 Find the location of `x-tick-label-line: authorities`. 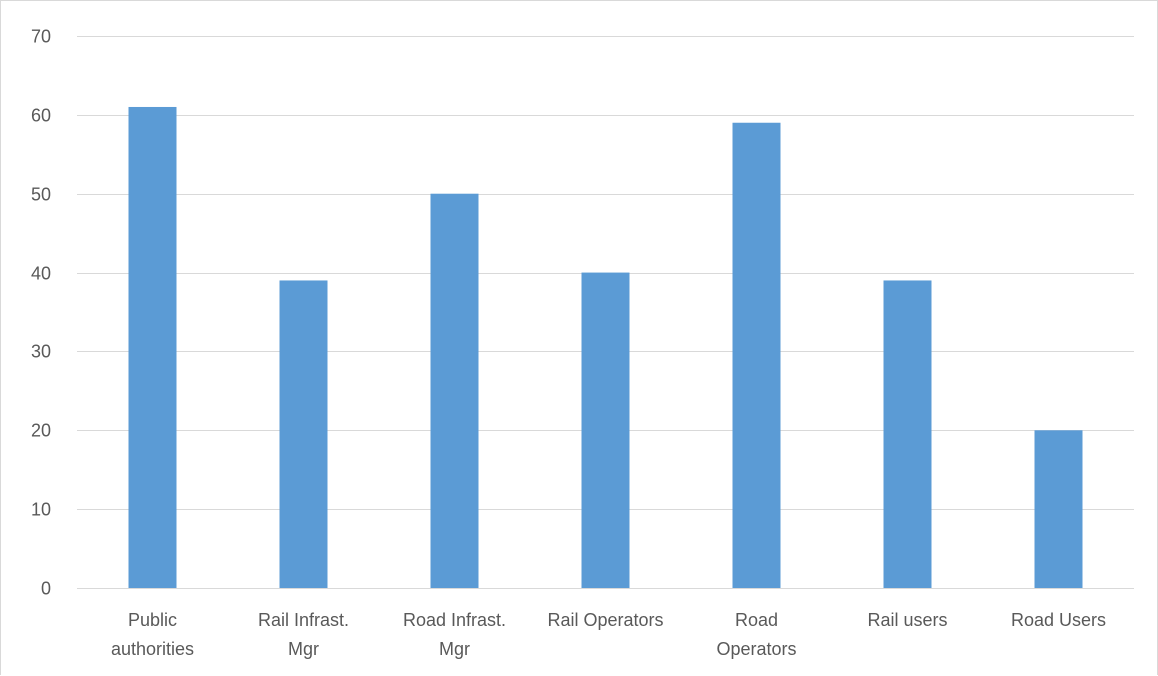

x-tick-label-line: authorities is located at coordinates (152, 649).